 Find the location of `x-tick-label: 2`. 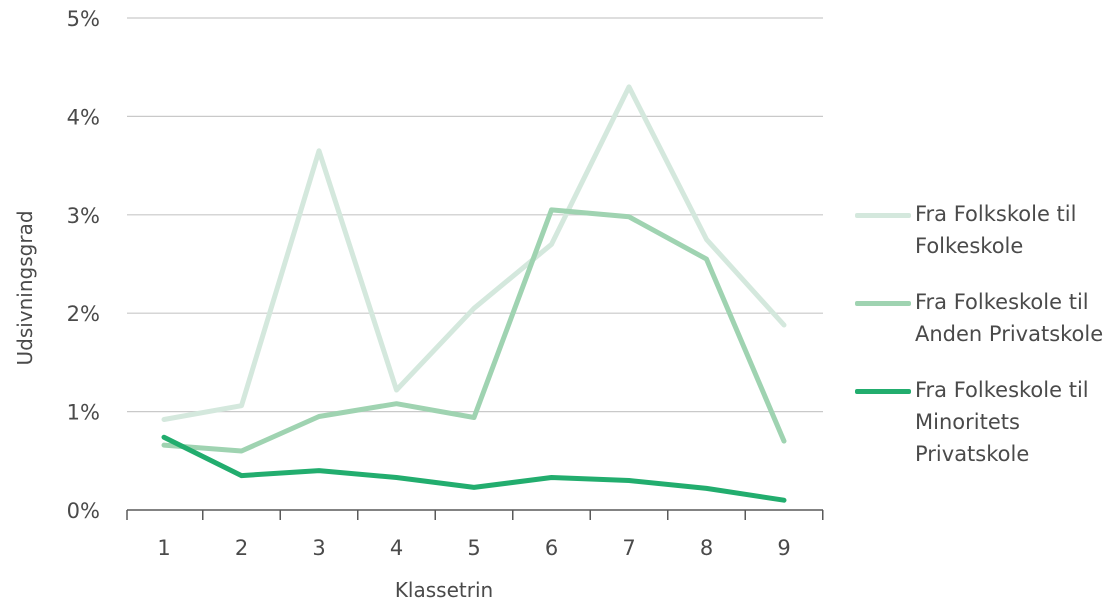

x-tick-label: 2 is located at coordinates (241, 548).